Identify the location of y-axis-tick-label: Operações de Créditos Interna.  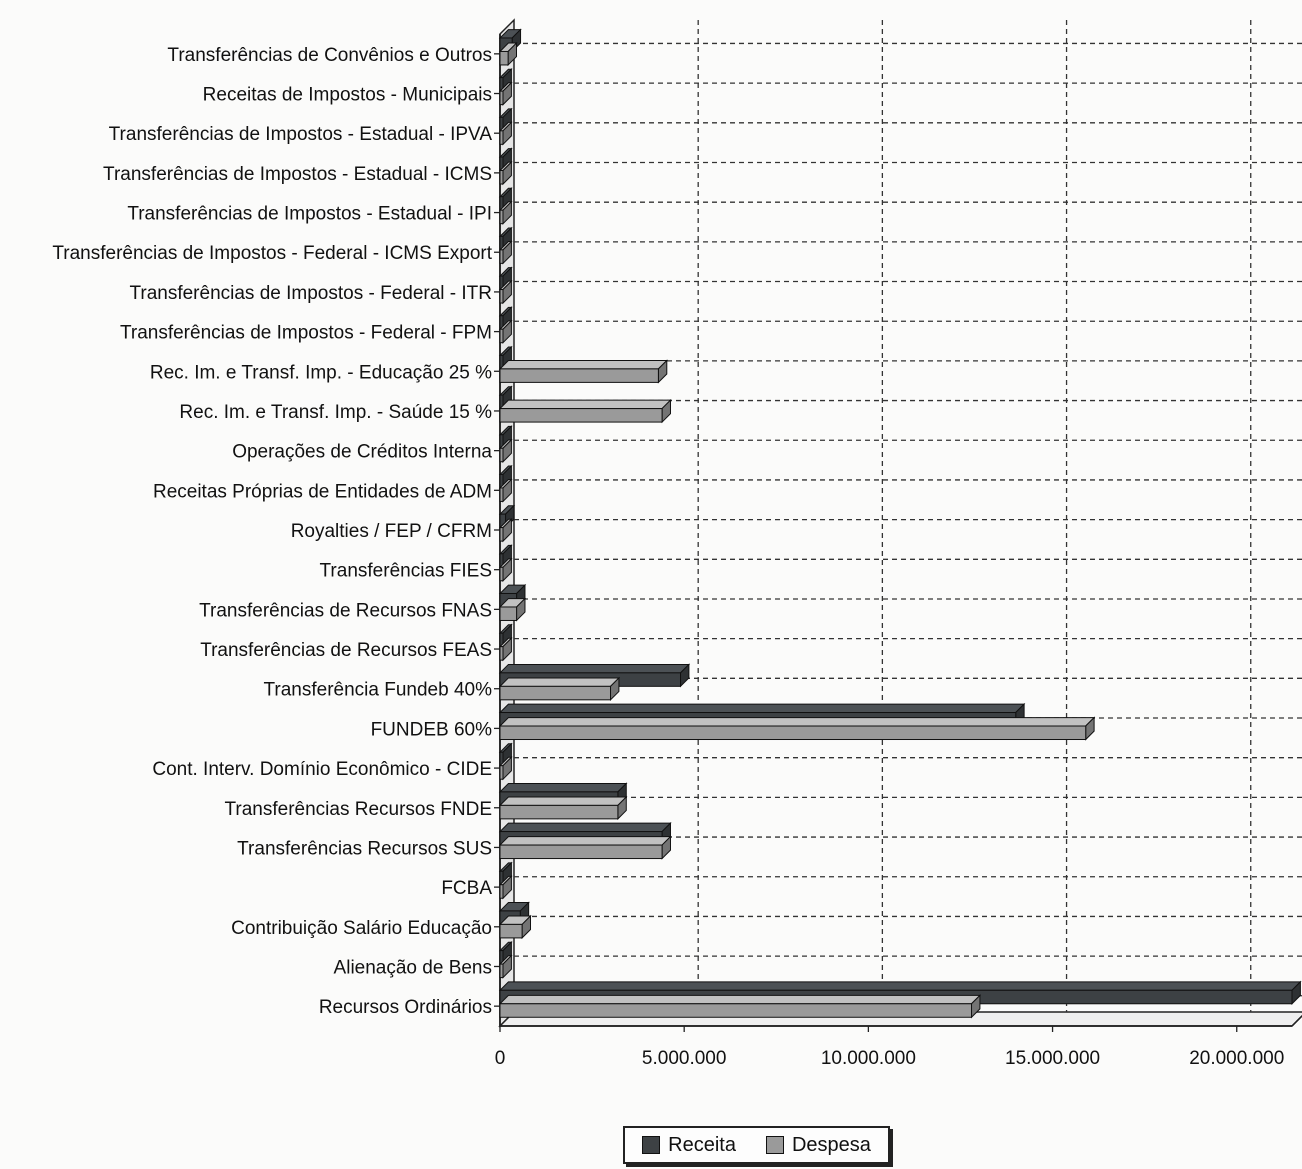
(362, 452).